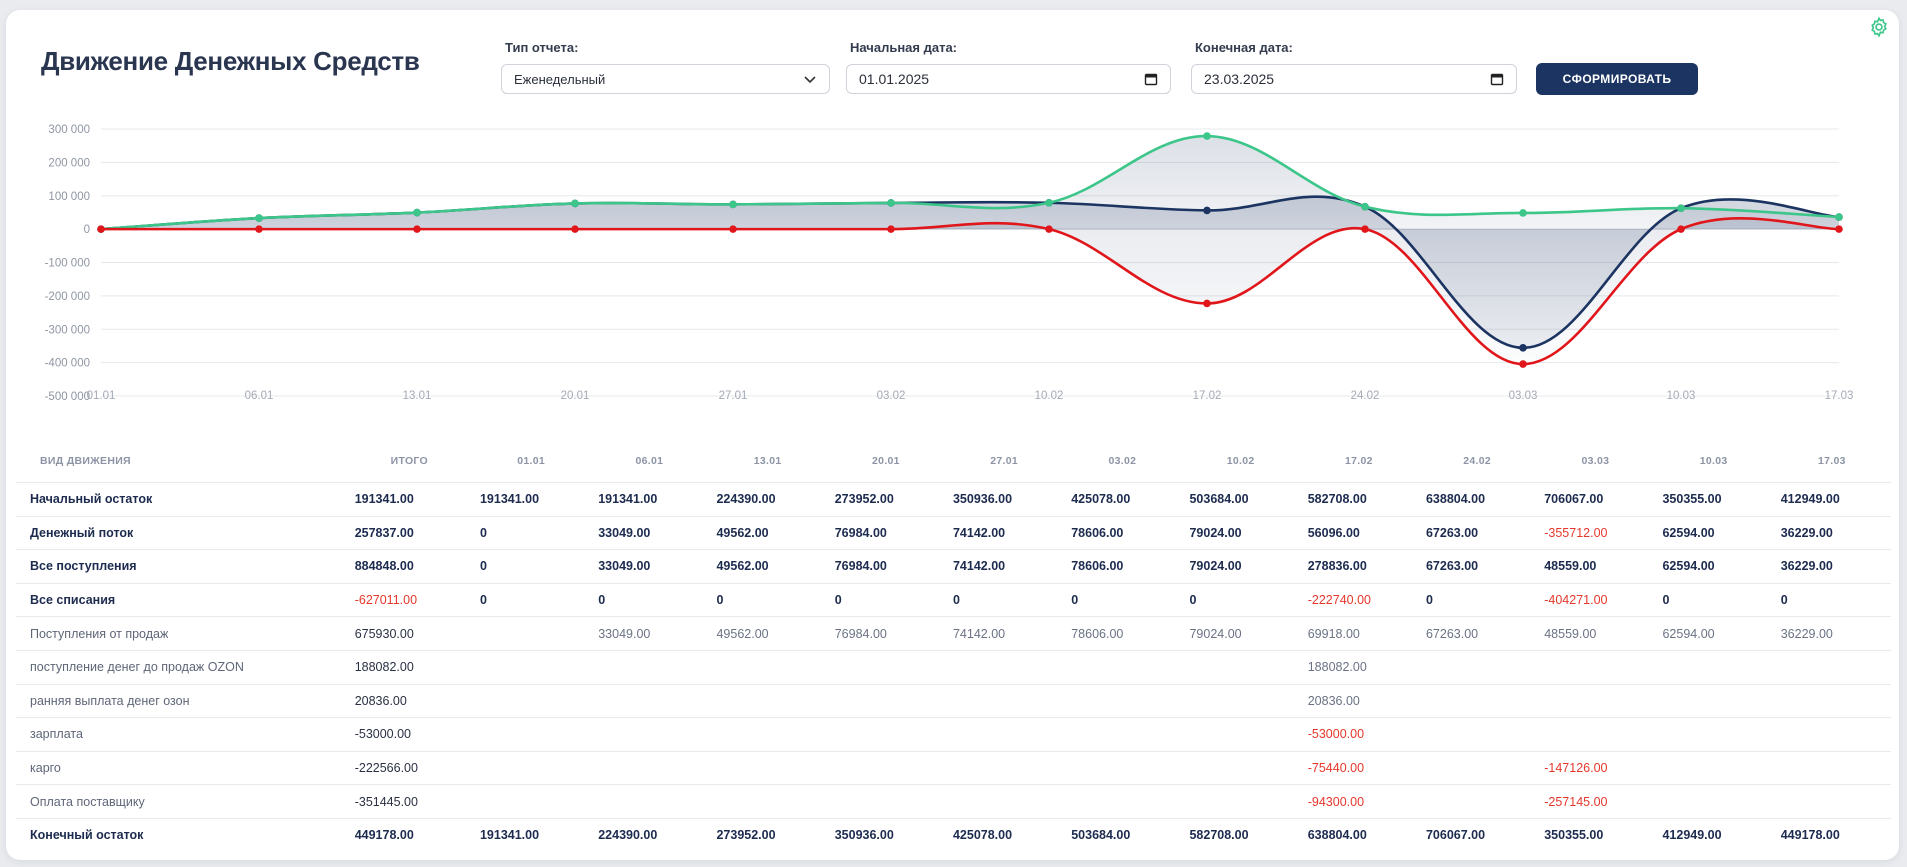 The width and height of the screenshot is (1907, 867). I want to click on table-cell: 67263.00, so click(1477, 532).